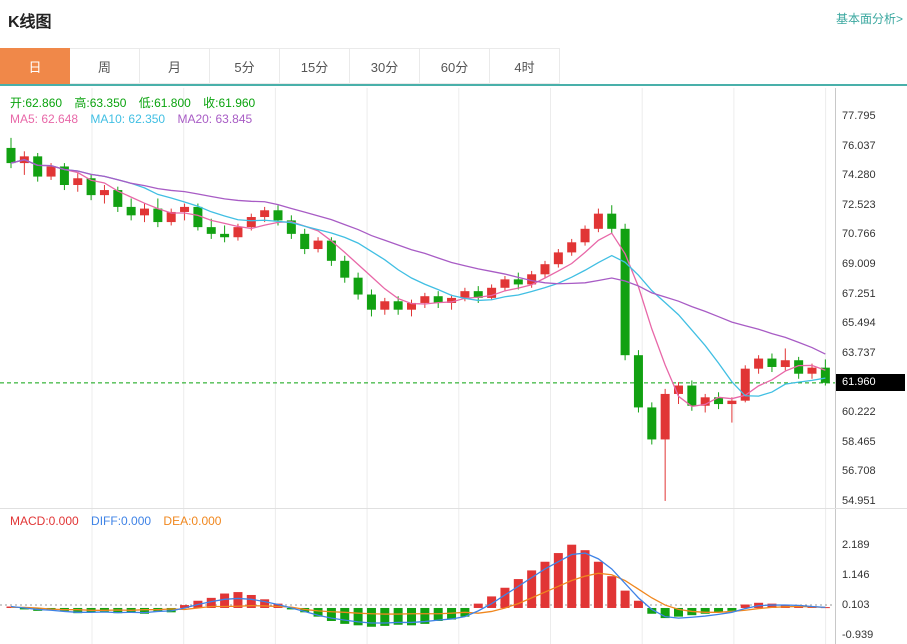  I want to click on high-value: 高:63.350, so click(100, 103).